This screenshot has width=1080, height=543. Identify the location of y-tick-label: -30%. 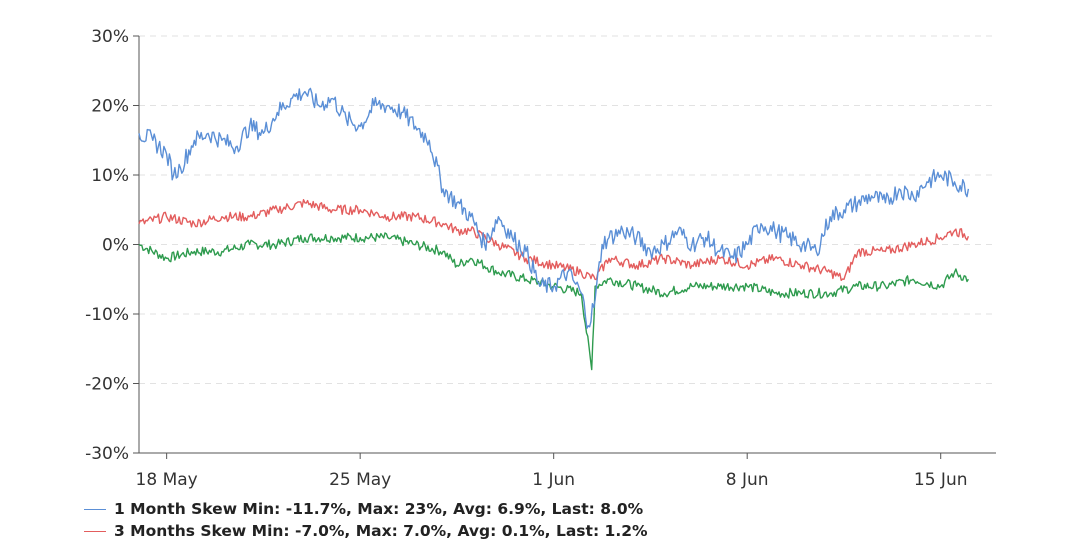
(107, 454).